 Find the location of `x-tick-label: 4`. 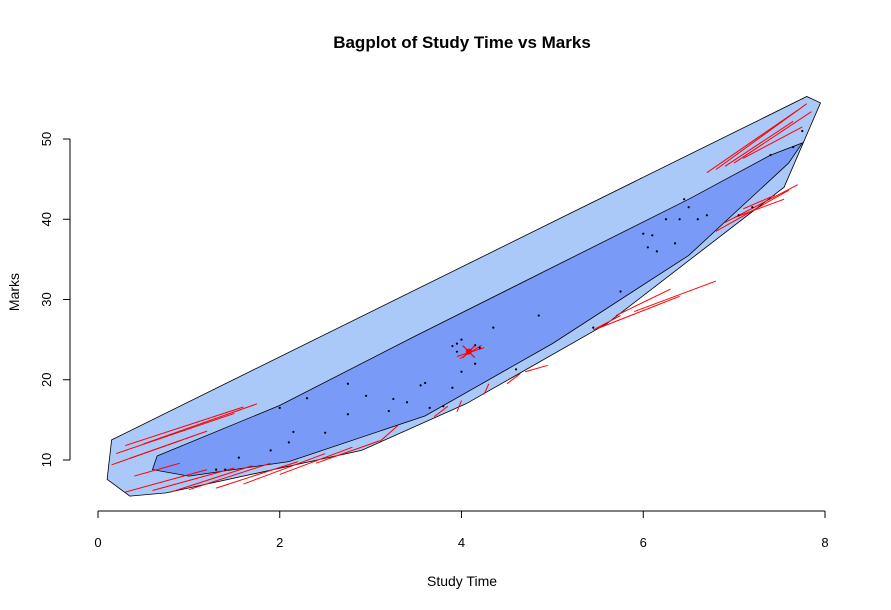

x-tick-label: 4 is located at coordinates (461, 542).